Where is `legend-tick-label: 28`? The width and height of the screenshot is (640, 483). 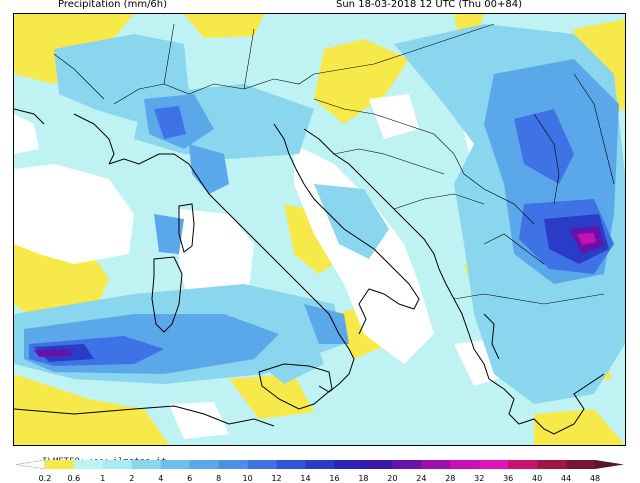 legend-tick-label: 28 is located at coordinates (450, 478).